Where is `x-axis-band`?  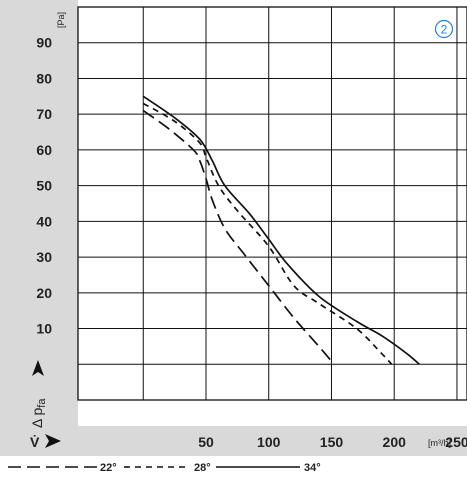
x-axis-band is located at coordinates (272, 441).